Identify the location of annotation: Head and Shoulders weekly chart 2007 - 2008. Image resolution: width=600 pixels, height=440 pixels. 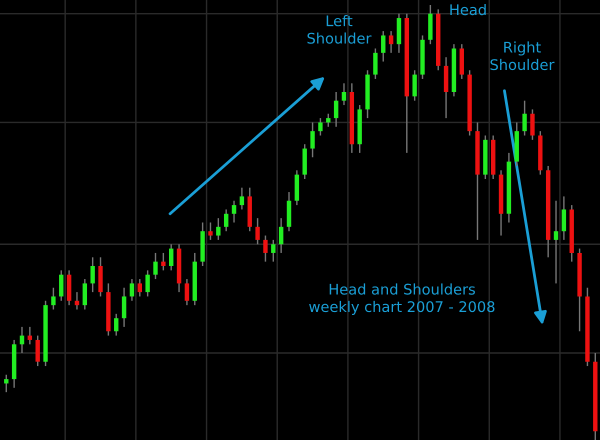
(401, 299).